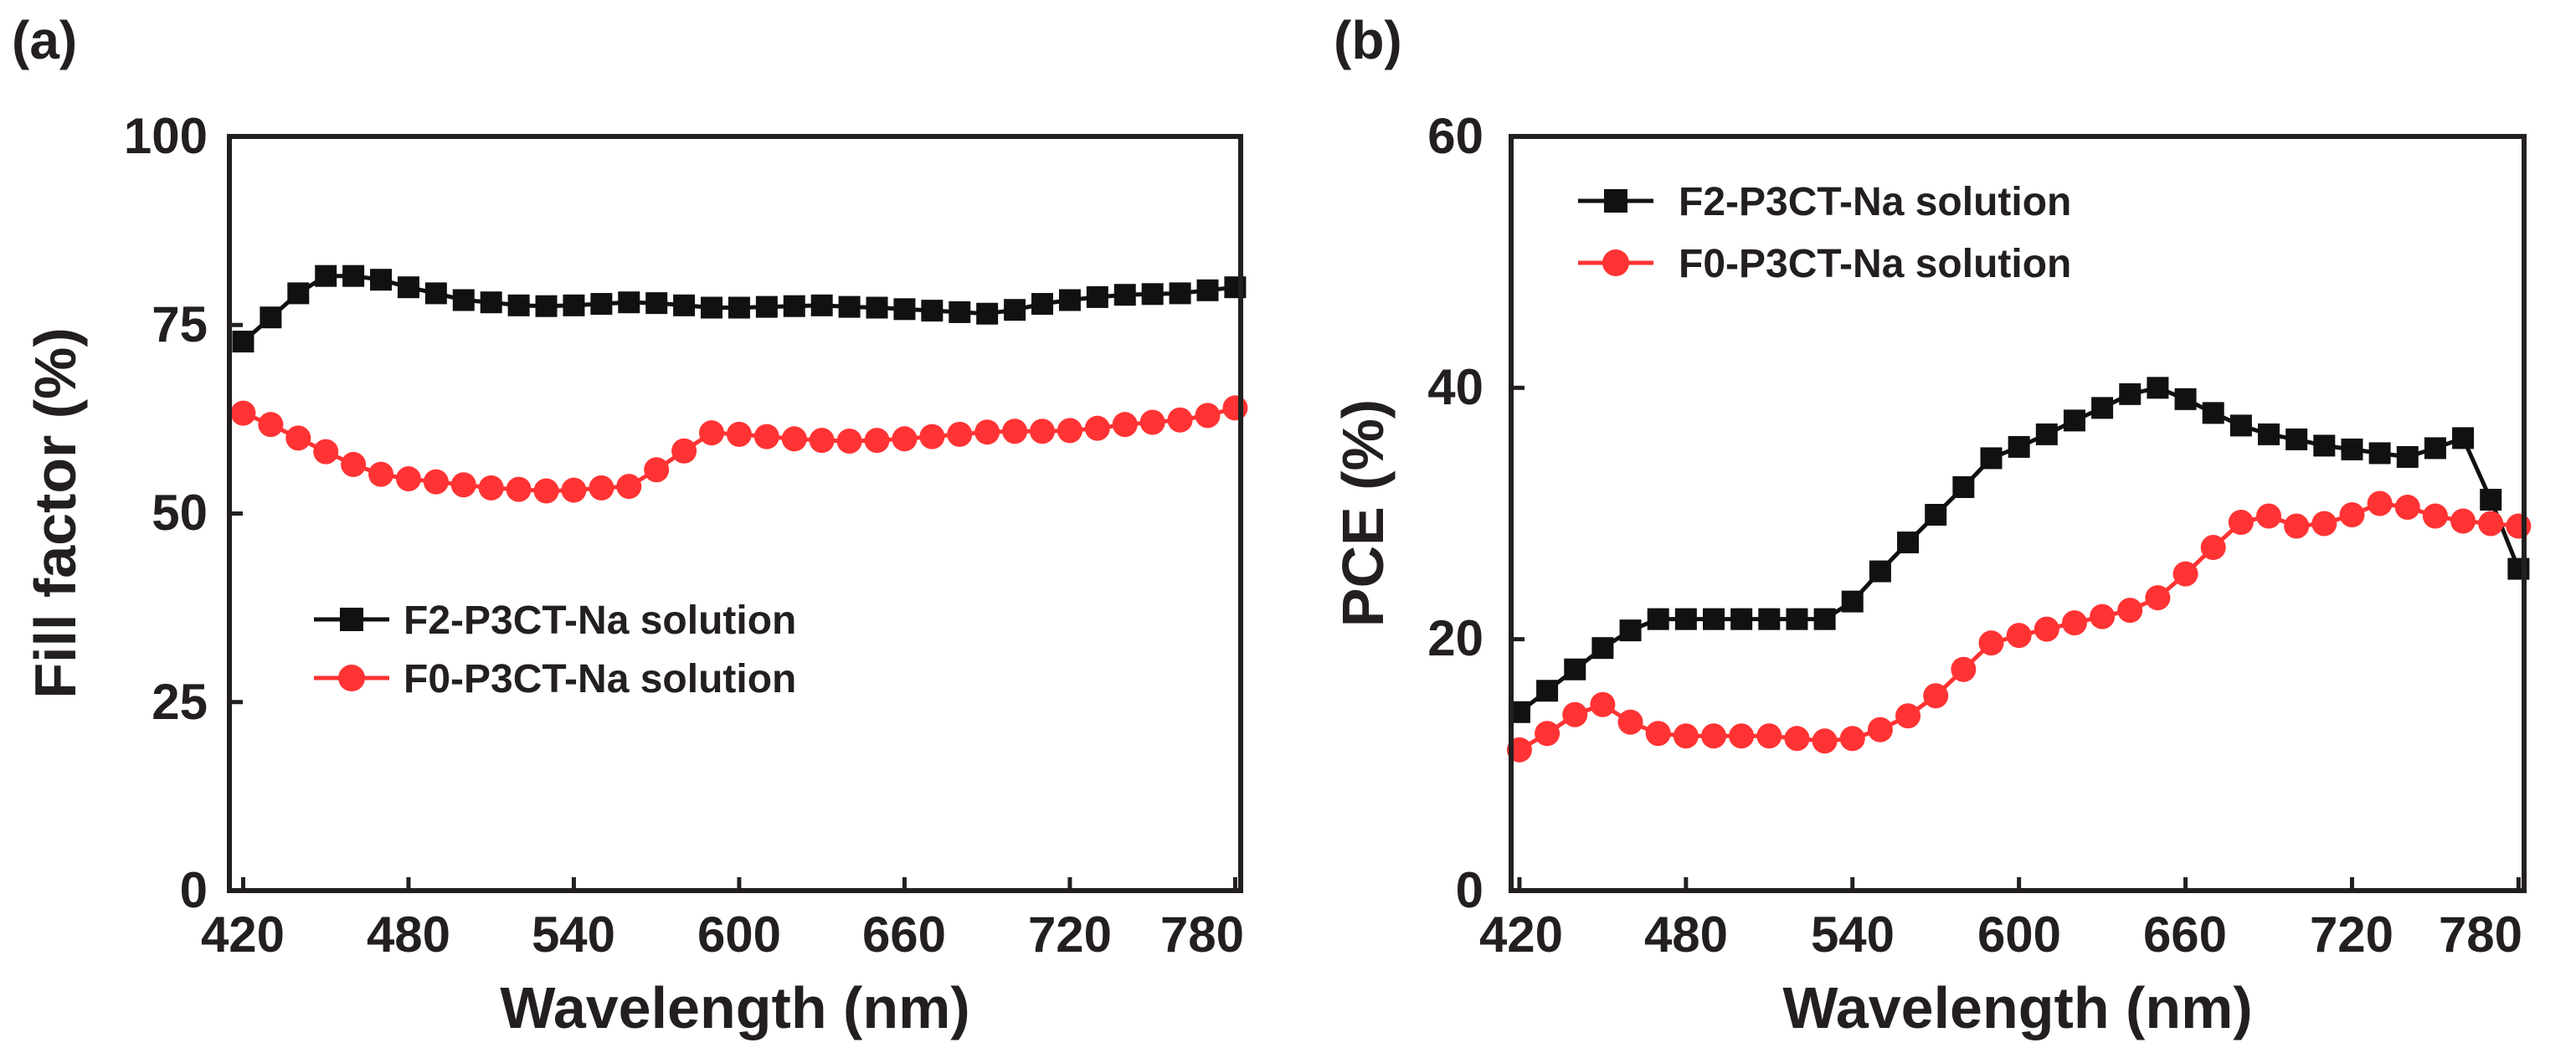  Describe the element at coordinates (1455, 638) in the screenshot. I see `panel-b-ytick-label: 20` at that location.